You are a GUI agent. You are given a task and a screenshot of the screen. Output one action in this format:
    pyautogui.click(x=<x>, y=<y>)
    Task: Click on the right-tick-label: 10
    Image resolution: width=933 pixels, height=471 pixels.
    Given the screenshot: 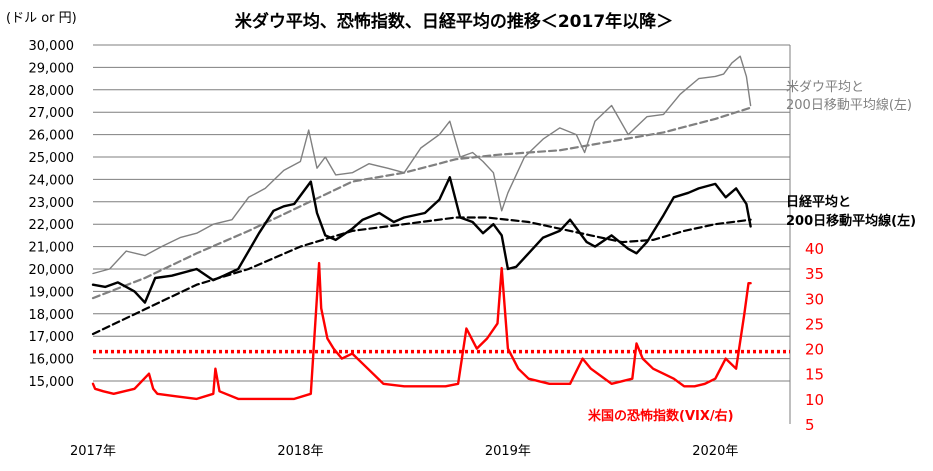 What is the action you would take?
    pyautogui.click(x=814, y=400)
    